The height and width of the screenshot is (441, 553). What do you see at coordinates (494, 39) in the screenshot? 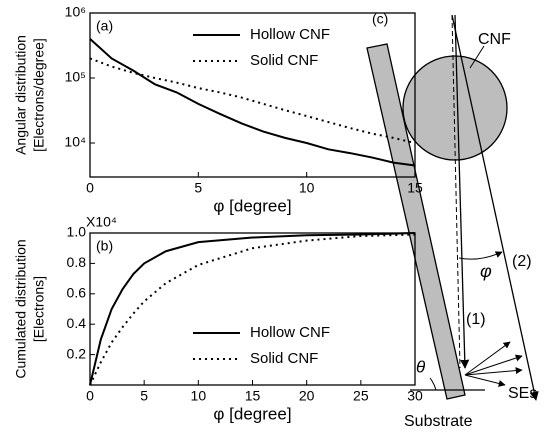
I see `cnf-label: CNF` at bounding box center [494, 39].